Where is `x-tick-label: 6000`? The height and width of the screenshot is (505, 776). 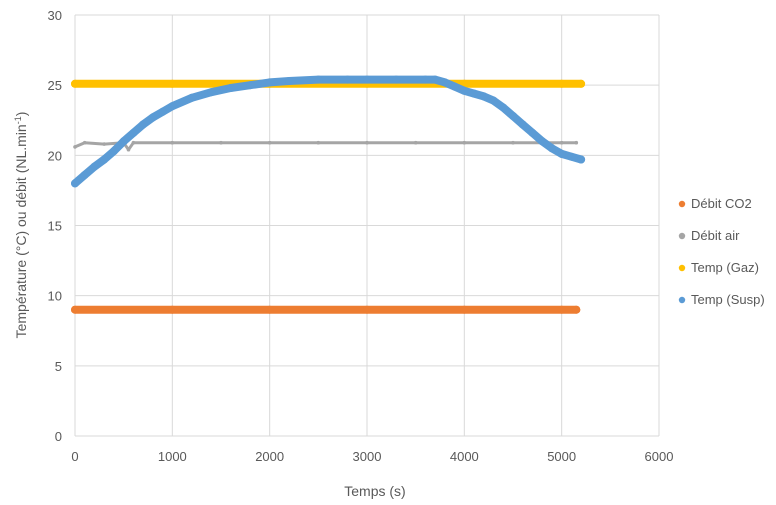 x-tick-label: 6000 is located at coordinates (659, 456).